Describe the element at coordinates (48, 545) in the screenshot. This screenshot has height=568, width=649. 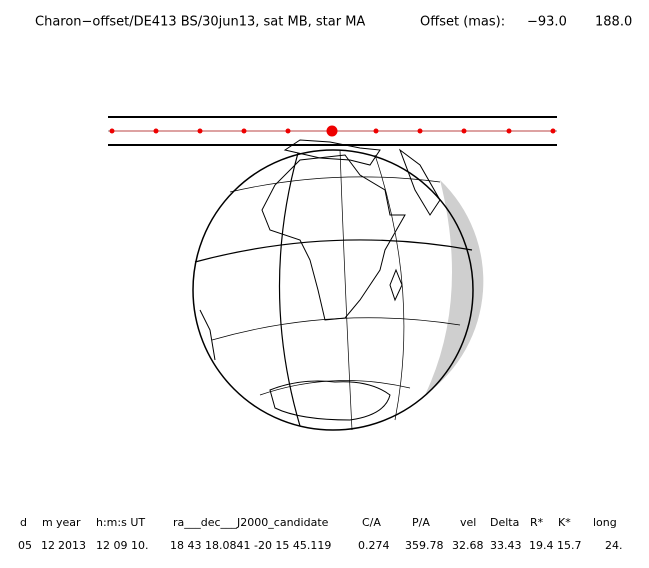
I see `table-cell: 12` at that location.